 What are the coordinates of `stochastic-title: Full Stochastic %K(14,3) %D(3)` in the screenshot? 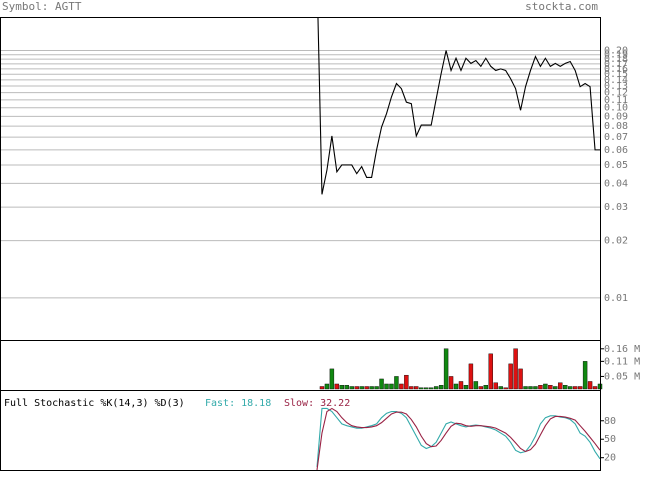 It's located at (94, 403).